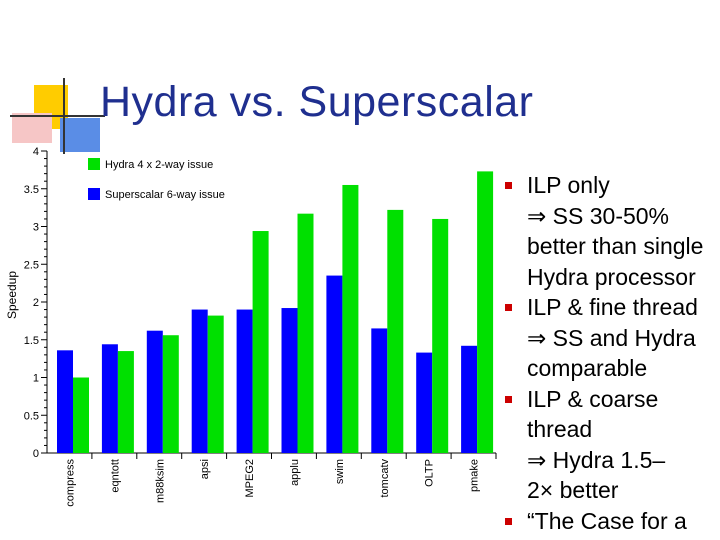 The height and width of the screenshot is (540, 720). I want to click on y-tick-label: 1.5, so click(31, 341).